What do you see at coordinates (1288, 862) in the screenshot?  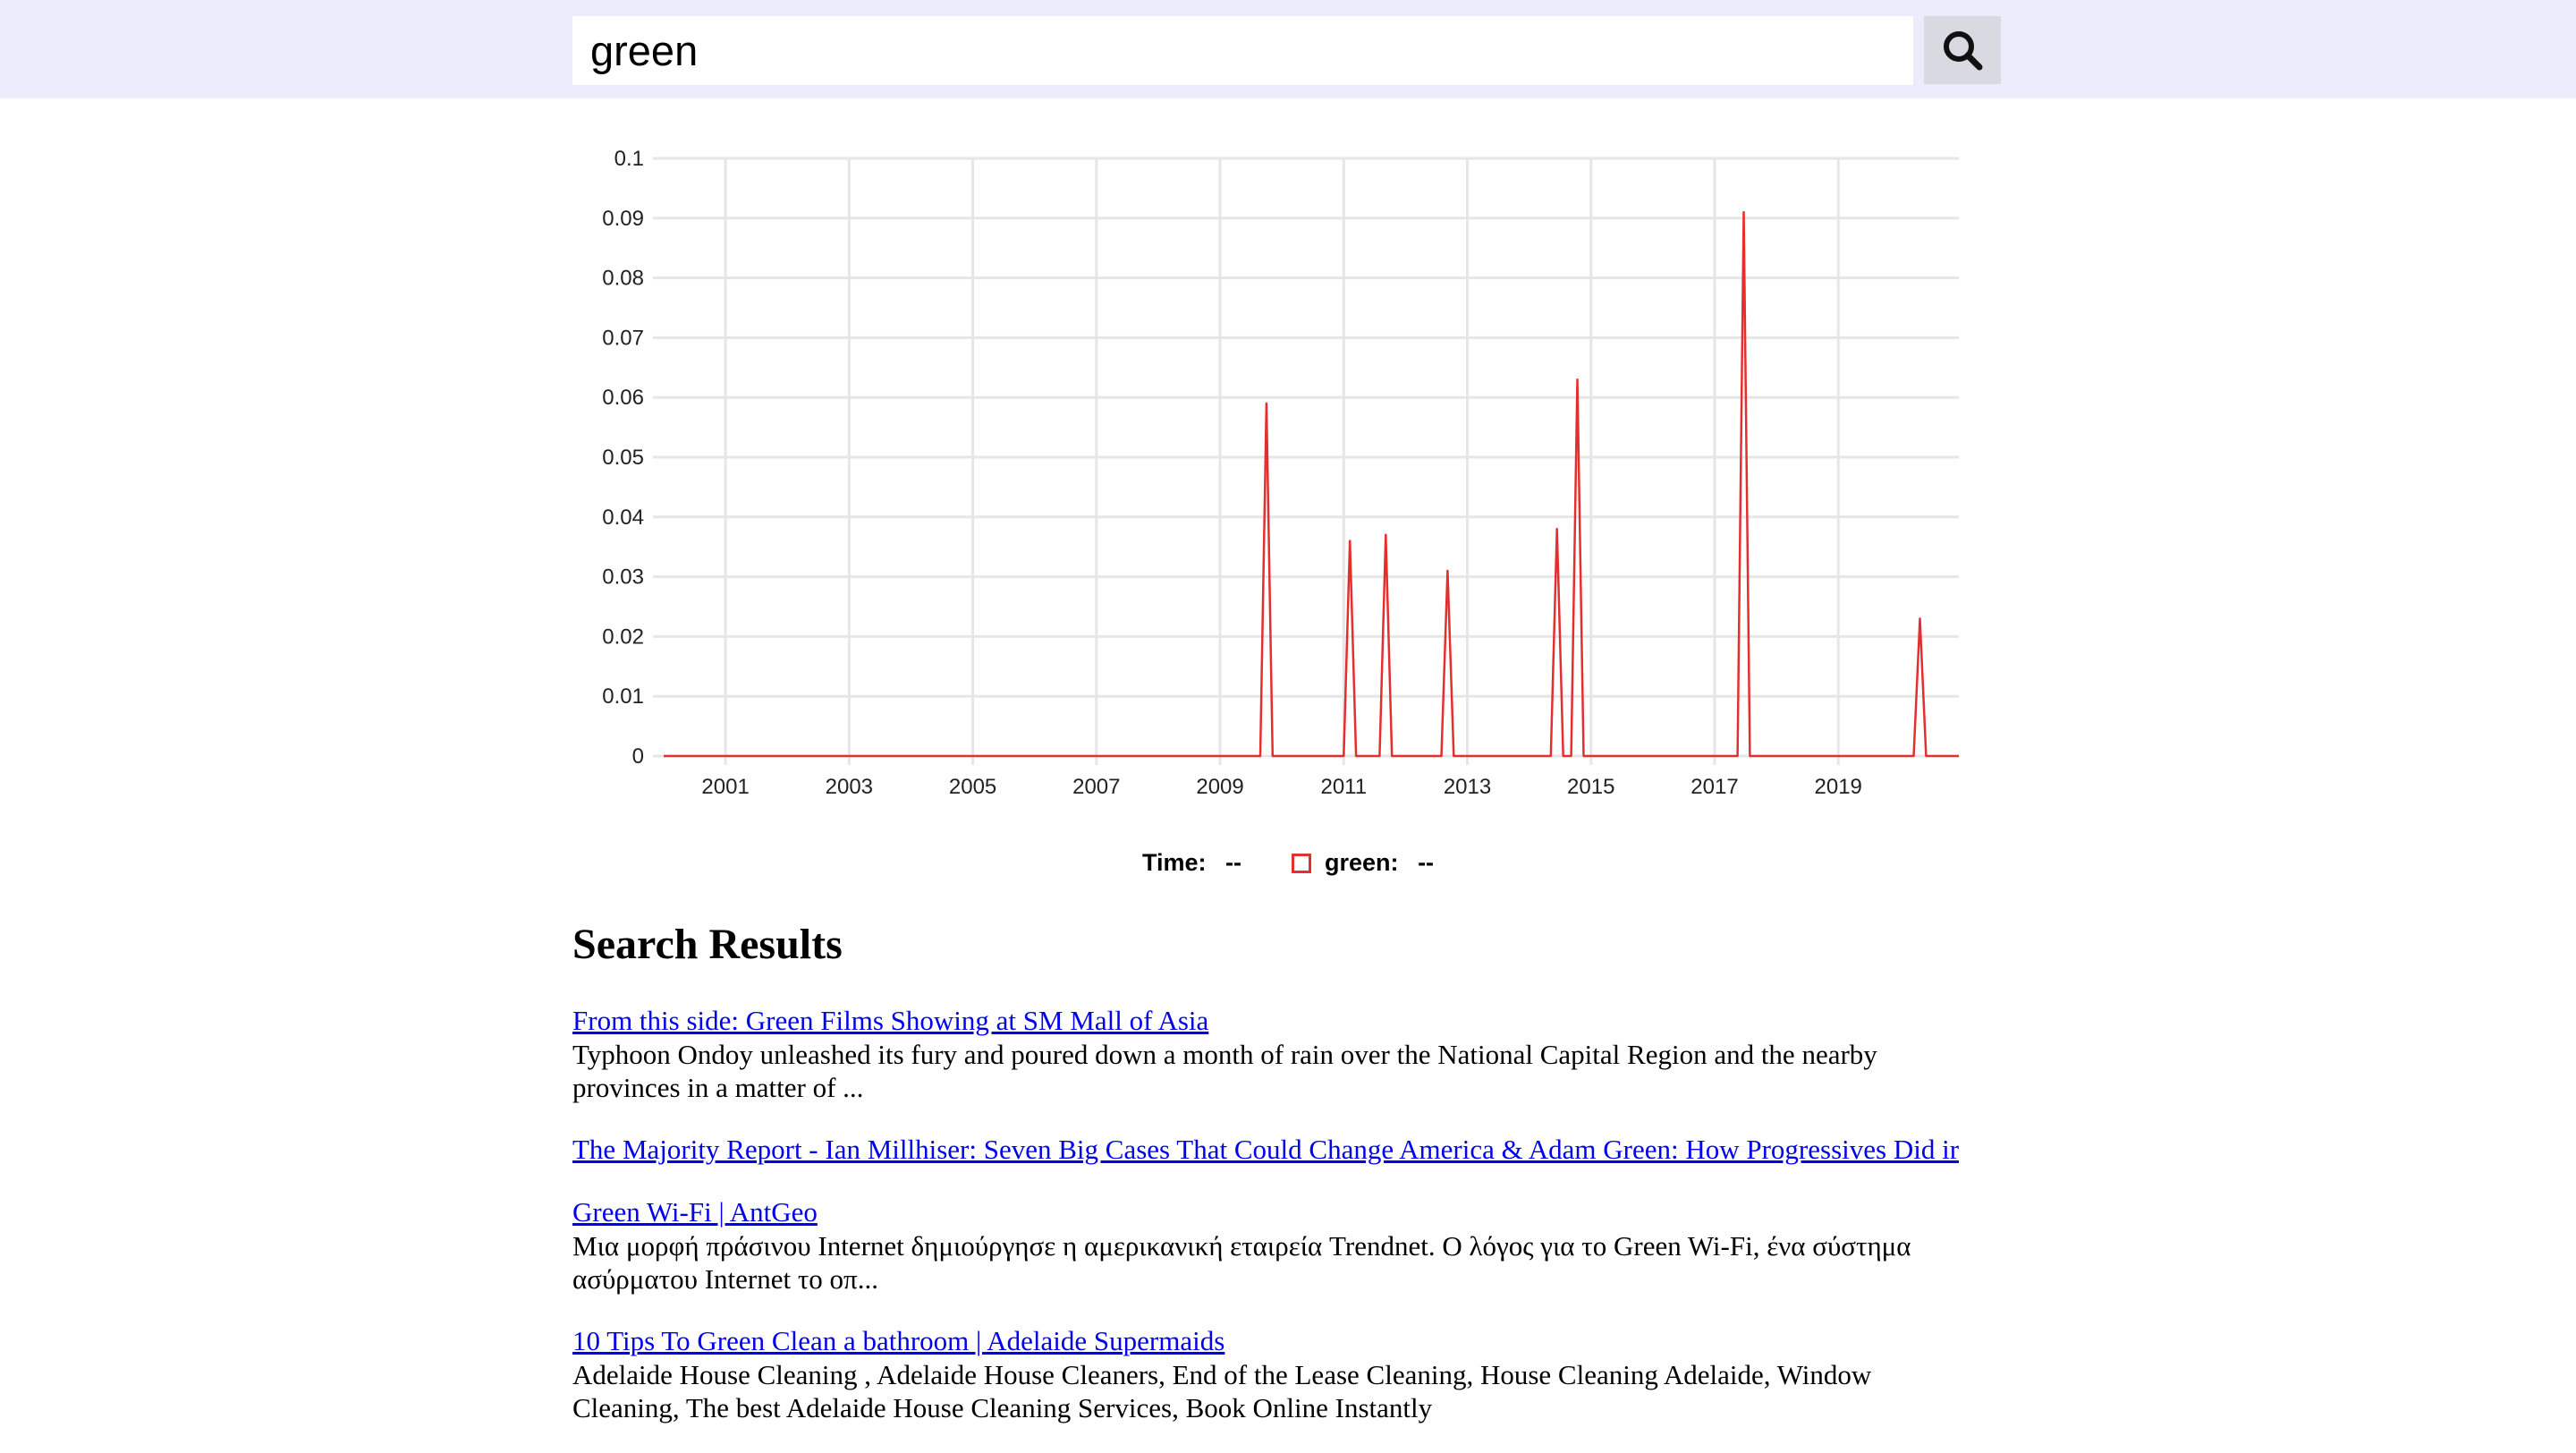 I see `chart-legend: Time: -- green: --` at bounding box center [1288, 862].